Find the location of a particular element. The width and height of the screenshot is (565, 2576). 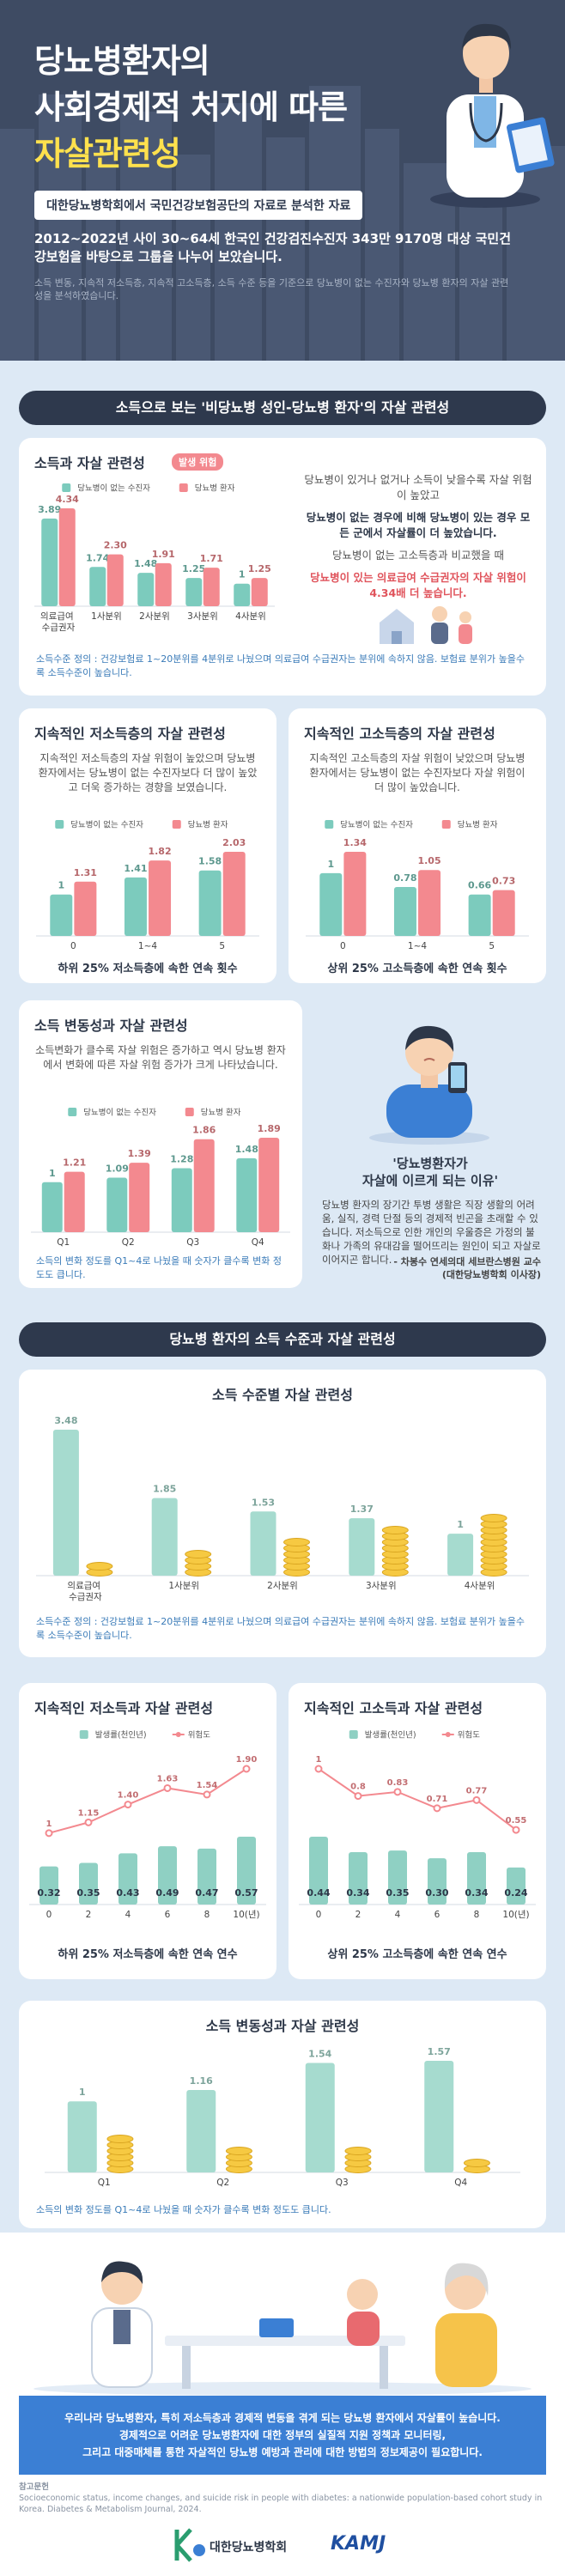

data-label: 0.57 is located at coordinates (246, 1893).